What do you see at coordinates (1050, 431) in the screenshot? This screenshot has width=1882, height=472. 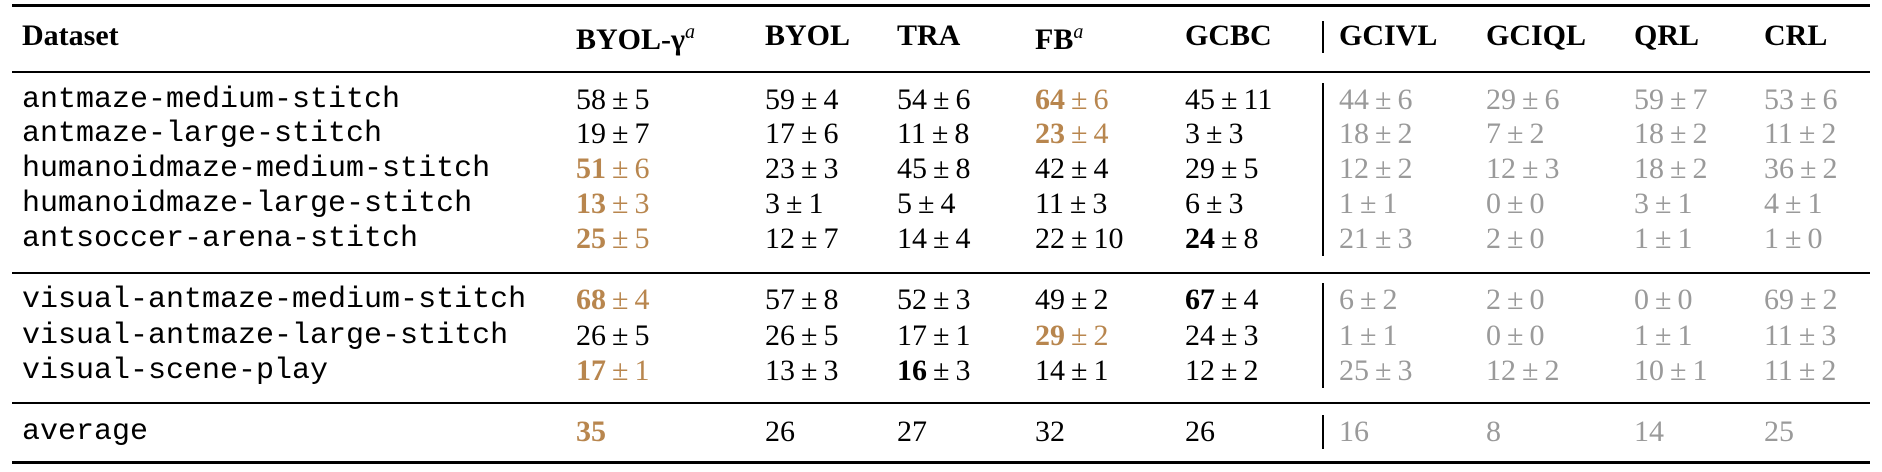 I see `score-mean: 32` at bounding box center [1050, 431].